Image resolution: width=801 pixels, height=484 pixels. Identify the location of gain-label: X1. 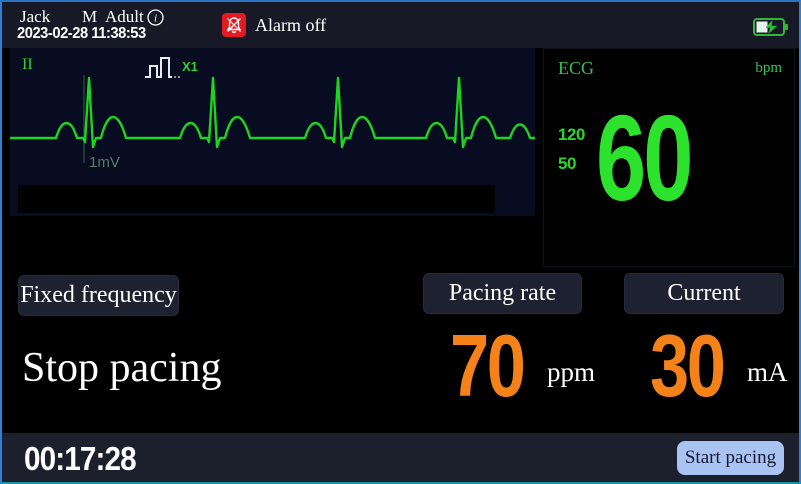
(190, 66).